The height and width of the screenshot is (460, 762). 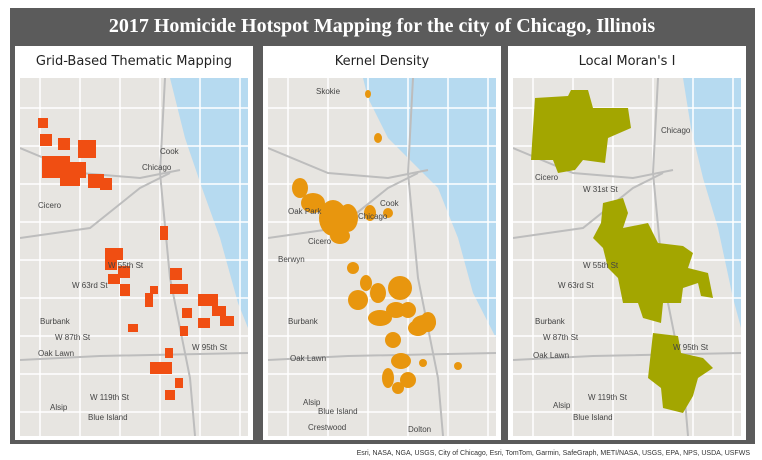 I want to click on place-label: W 63rd St, so click(x=90, y=285).